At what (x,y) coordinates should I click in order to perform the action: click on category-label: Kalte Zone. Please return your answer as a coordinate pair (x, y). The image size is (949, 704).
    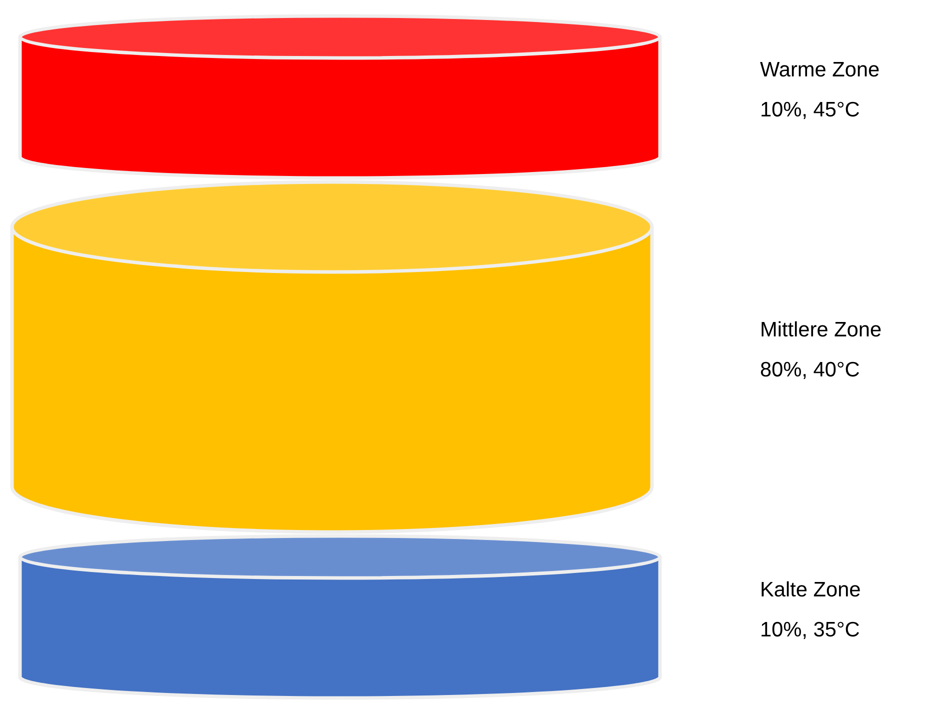
    Looking at the image, I should click on (811, 589).